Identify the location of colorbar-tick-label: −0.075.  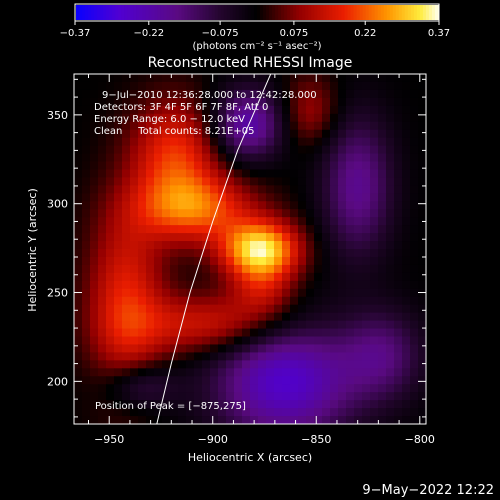
(220, 33).